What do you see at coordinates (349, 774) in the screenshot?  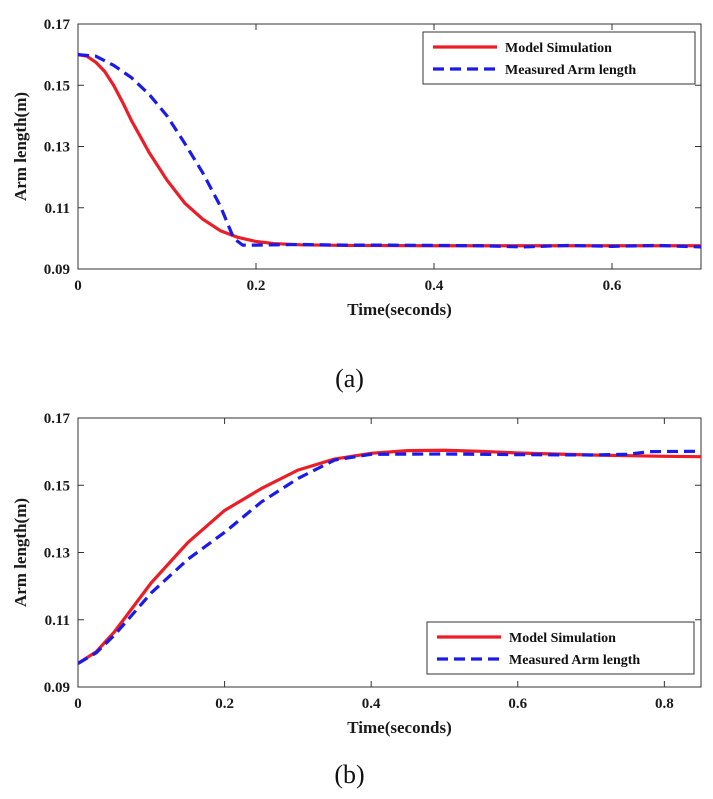 I see `panel-label: (b)` at bounding box center [349, 774].